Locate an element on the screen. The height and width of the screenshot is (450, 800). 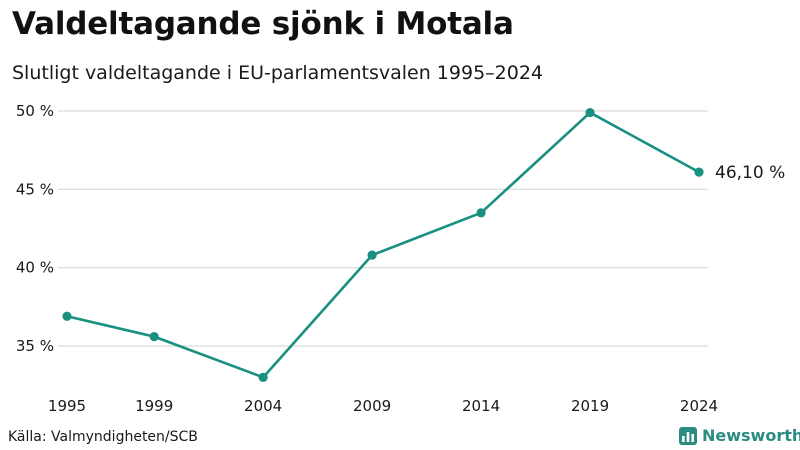
end-value-label: 46,10 % is located at coordinates (750, 173).